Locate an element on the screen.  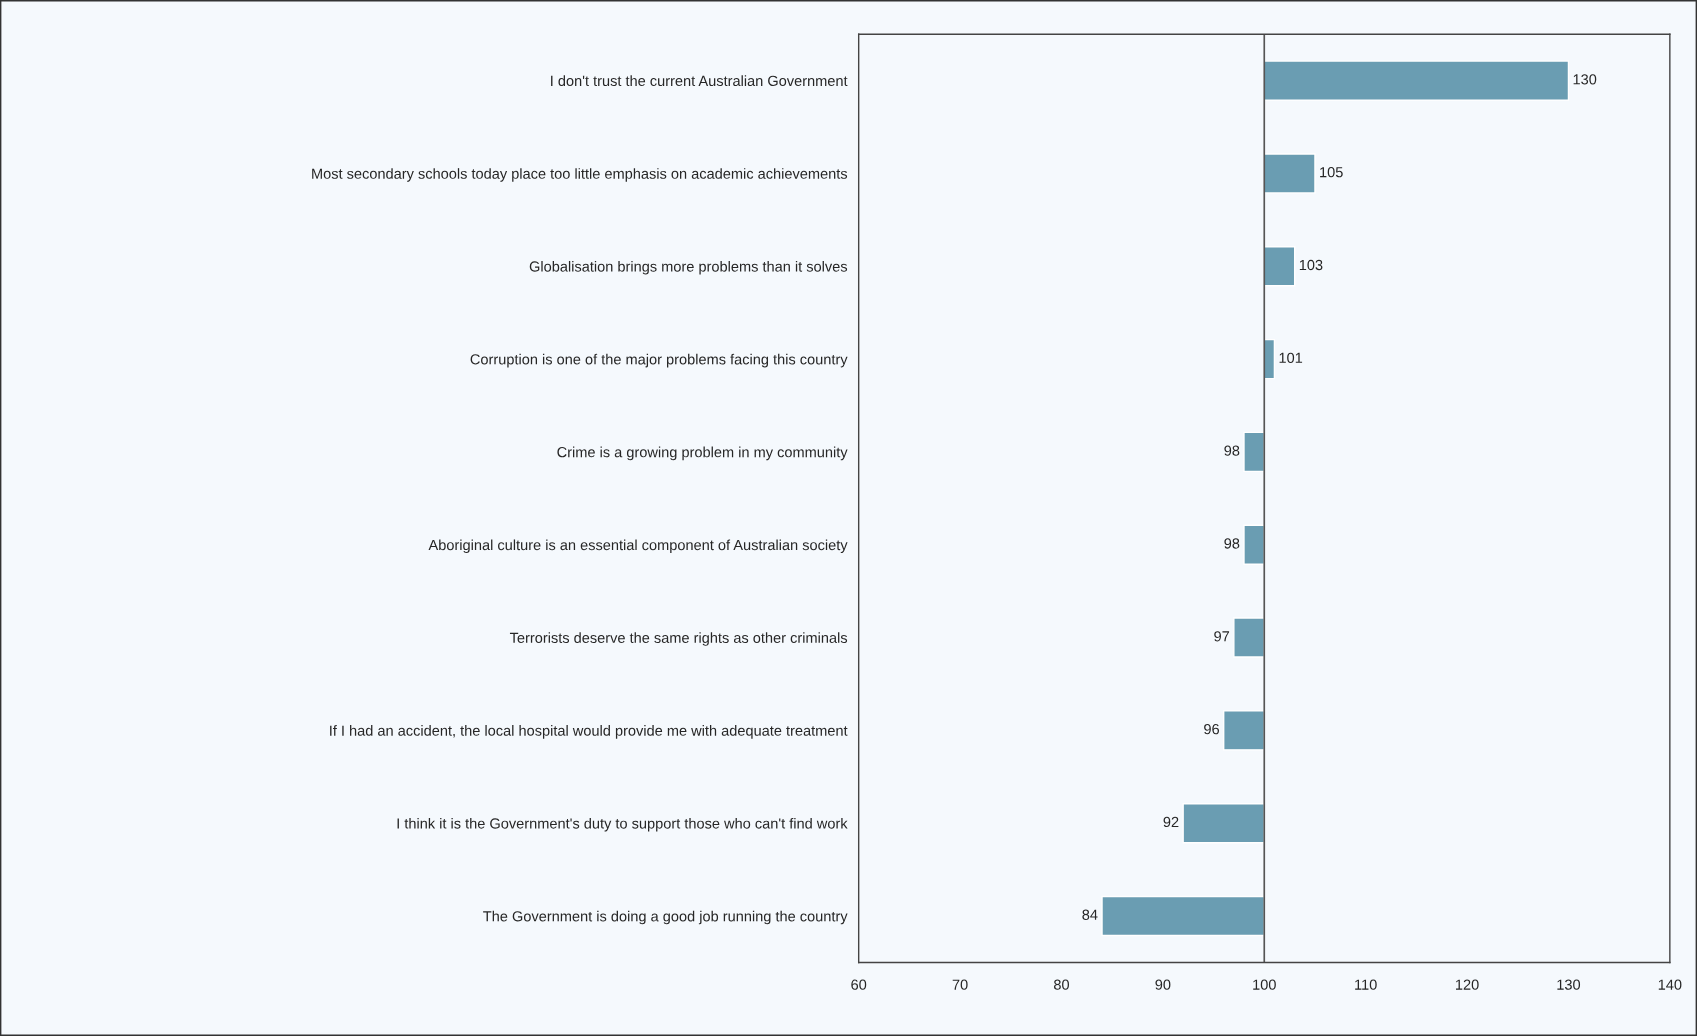
x-tick-label: 120 is located at coordinates (1467, 984).